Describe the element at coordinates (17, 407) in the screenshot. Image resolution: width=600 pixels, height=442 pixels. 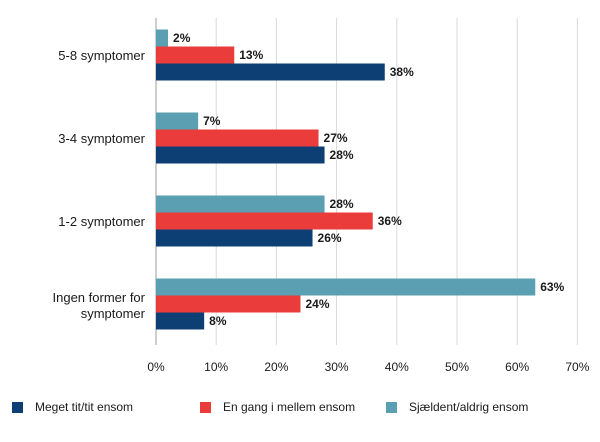
I see `legend-swatch-meget-tit` at that location.